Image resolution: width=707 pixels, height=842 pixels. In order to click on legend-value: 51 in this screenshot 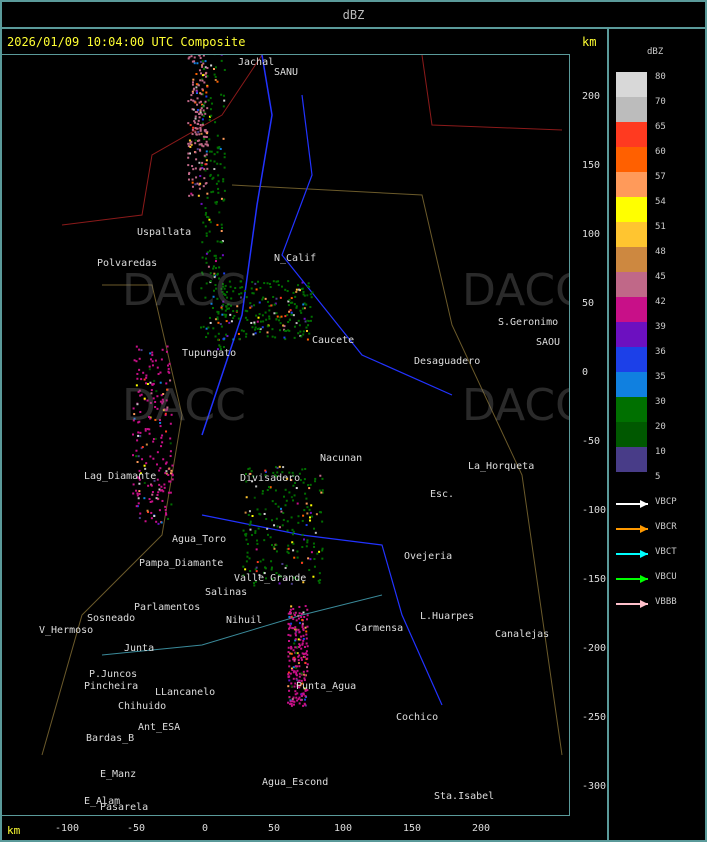, I will do `click(660, 227)`.